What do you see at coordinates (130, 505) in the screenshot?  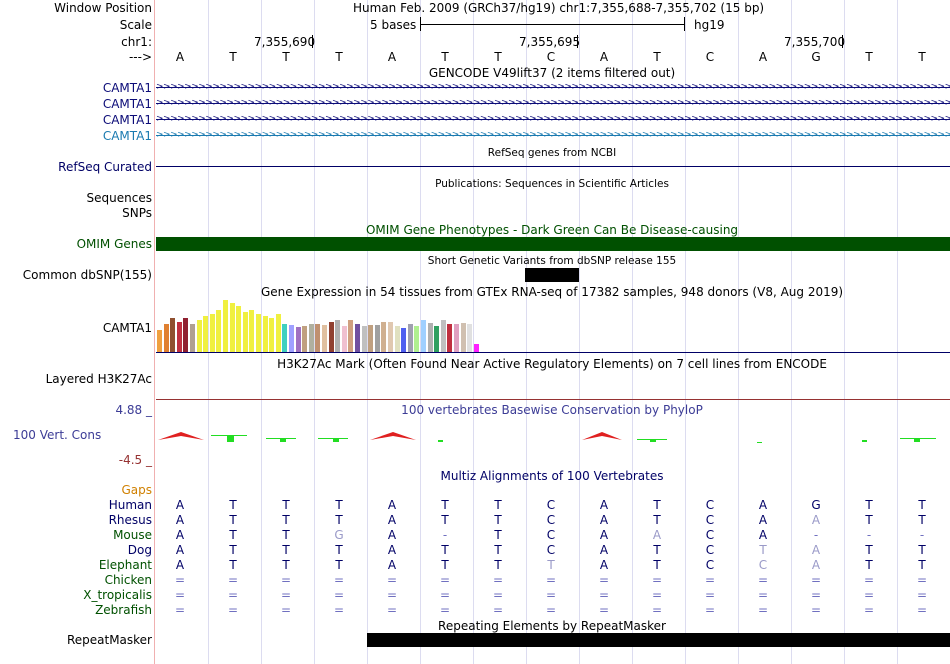 I see `species-label: Human` at bounding box center [130, 505].